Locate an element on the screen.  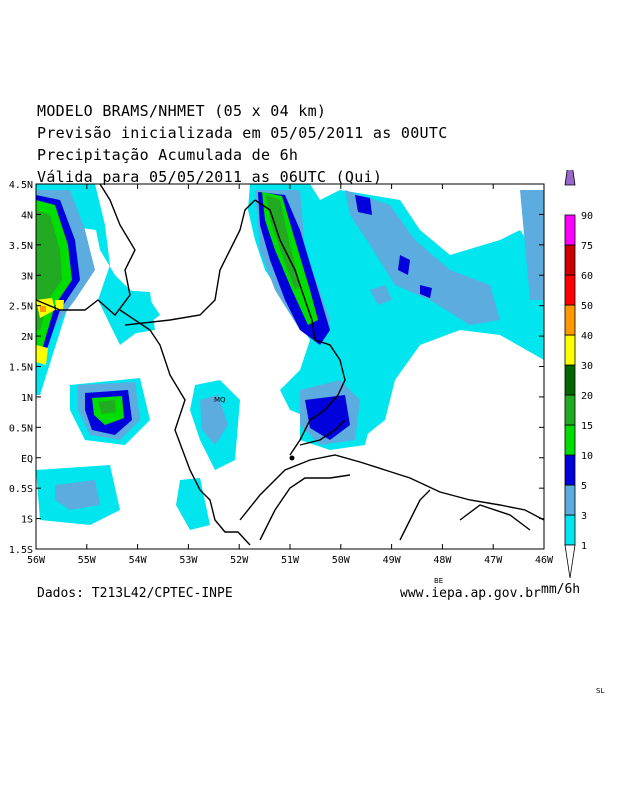
data-source: Dados: T213L42/CPTEC-INPE is located at coordinates (135, 593).